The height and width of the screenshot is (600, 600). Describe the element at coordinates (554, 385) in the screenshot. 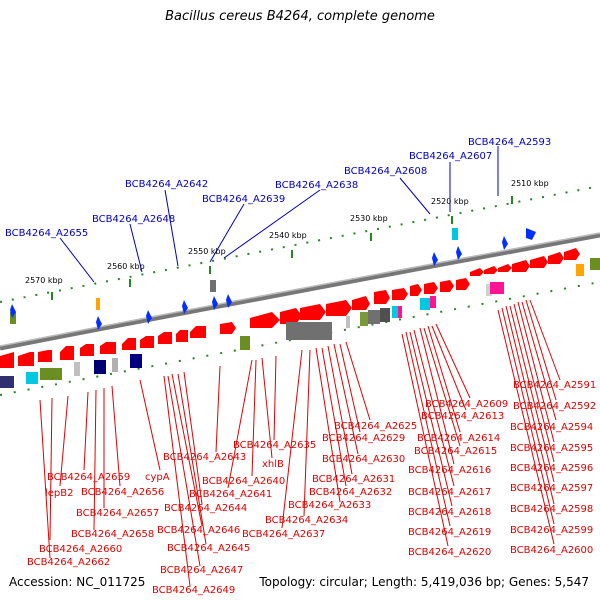

I see `gene-label: BCB4264_A2591` at that location.